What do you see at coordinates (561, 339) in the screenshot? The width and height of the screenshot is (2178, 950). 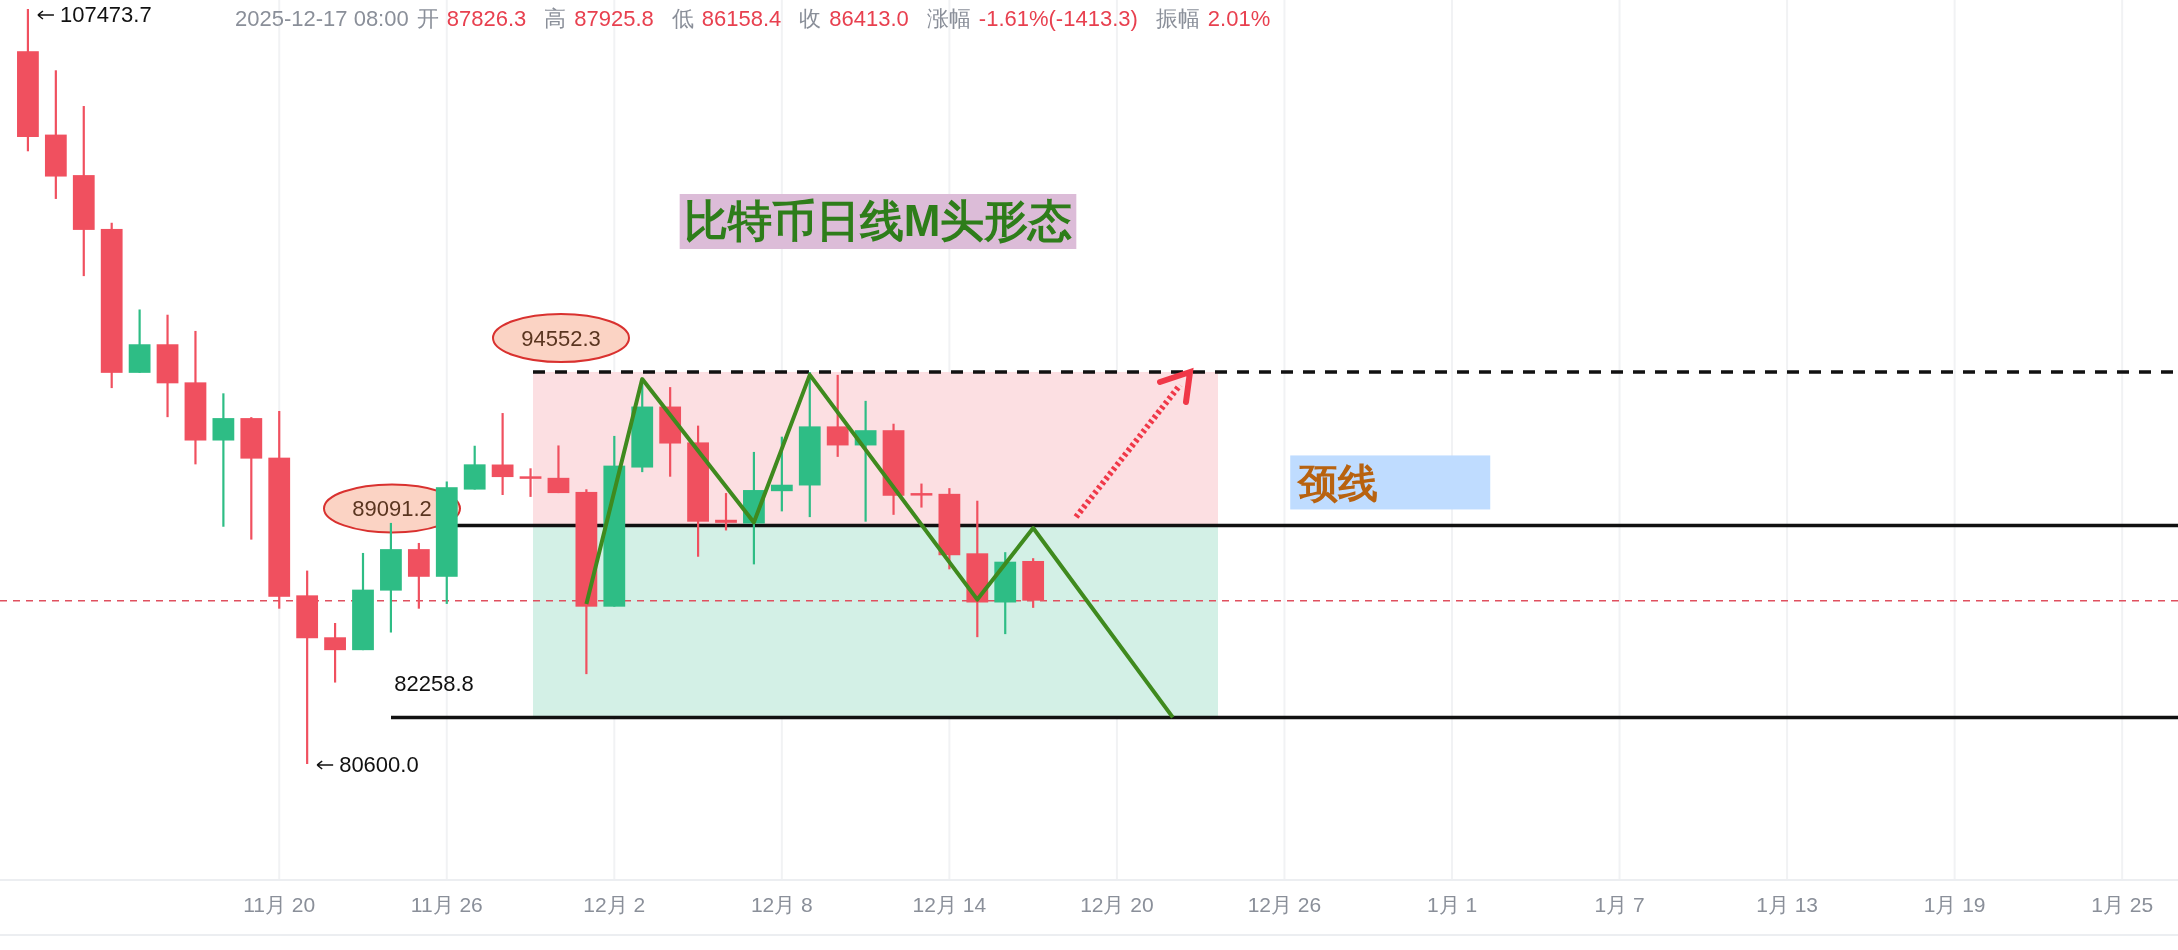 I see `ref-line-label: 94552.3` at bounding box center [561, 339].